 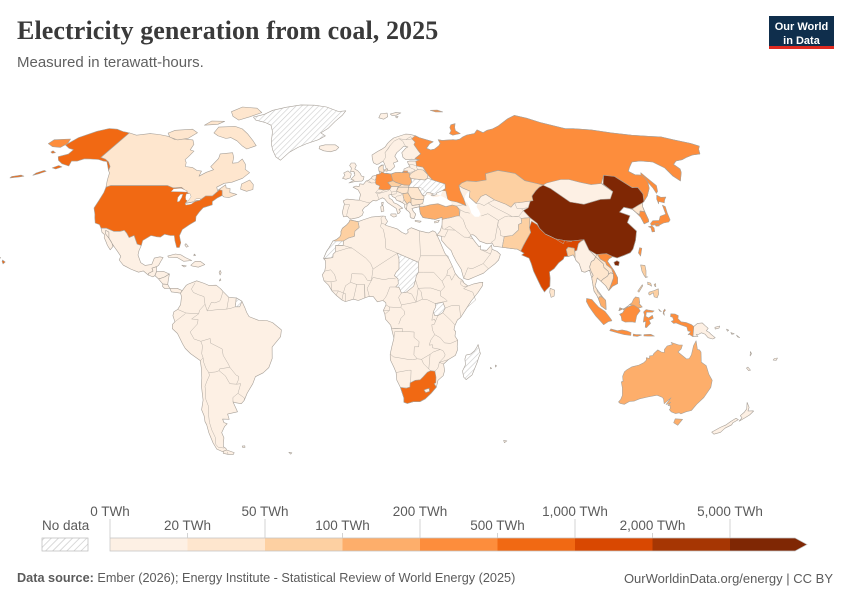 What do you see at coordinates (575, 511) in the screenshot?
I see `svg-text: 1,000 TWh` at bounding box center [575, 511].